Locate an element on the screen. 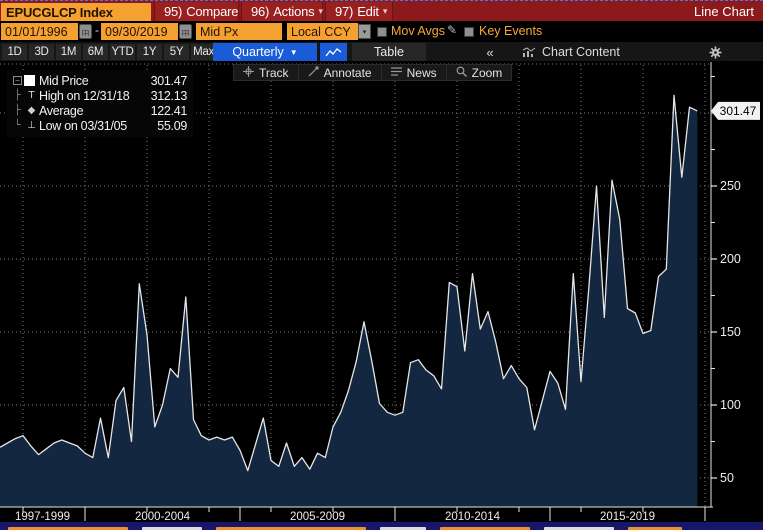 The image size is (763, 530). chevron-down-icon: ▼ is located at coordinates (293, 52).